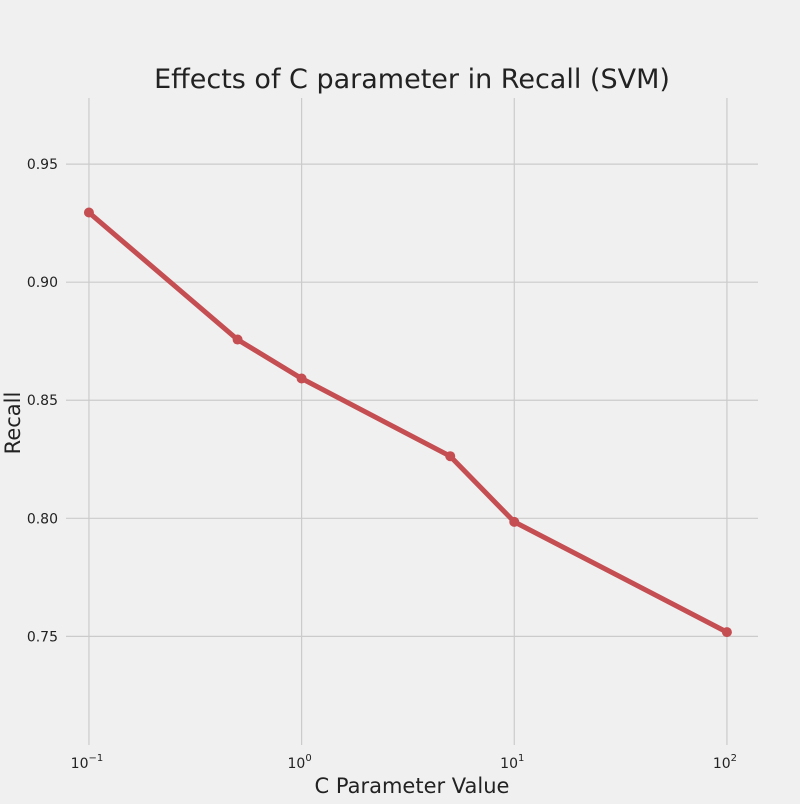 The image size is (800, 804). I want to click on y-tick-label: 0.80, so click(42, 519).